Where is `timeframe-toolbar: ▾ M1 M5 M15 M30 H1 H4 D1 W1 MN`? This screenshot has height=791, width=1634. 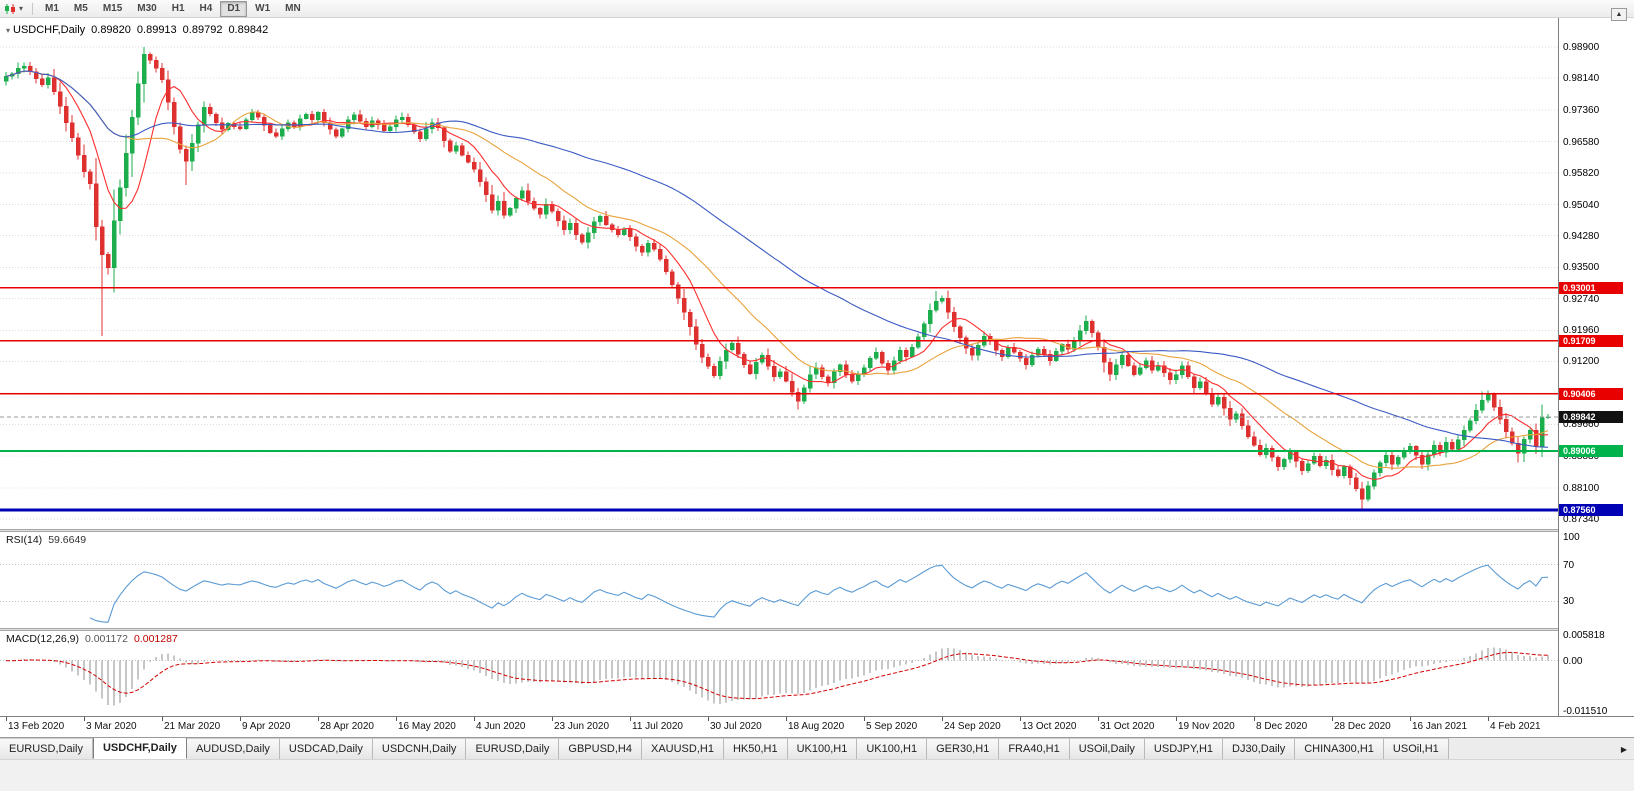
timeframe-toolbar: ▾ M1 M5 M15 M30 H1 H4 D1 W1 MN is located at coordinates (817, 9).